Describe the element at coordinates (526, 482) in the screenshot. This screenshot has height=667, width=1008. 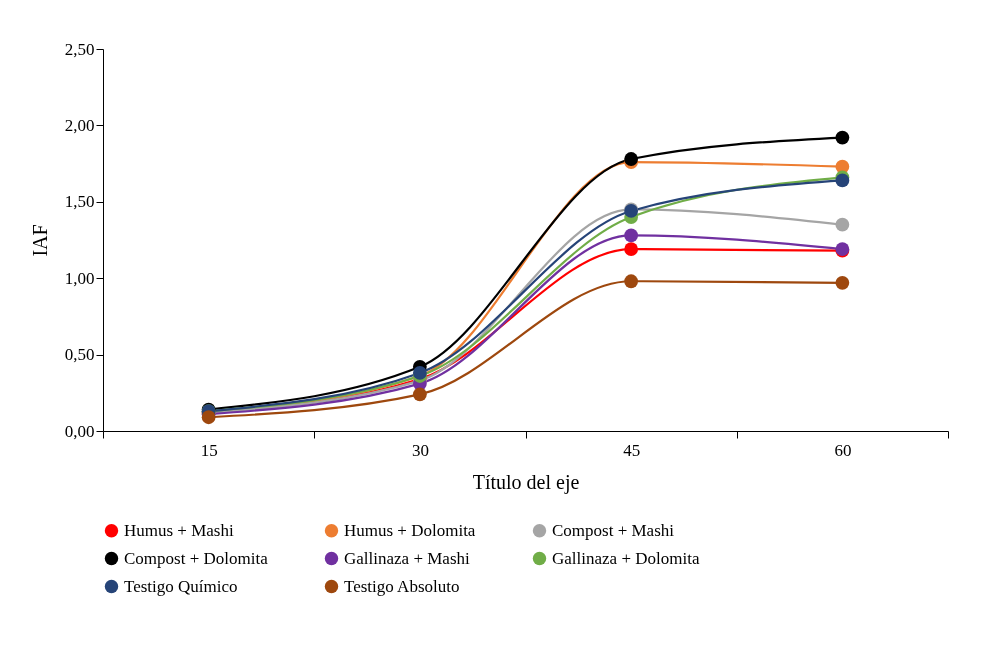
I see `x-axis-title: Título del eje` at that location.